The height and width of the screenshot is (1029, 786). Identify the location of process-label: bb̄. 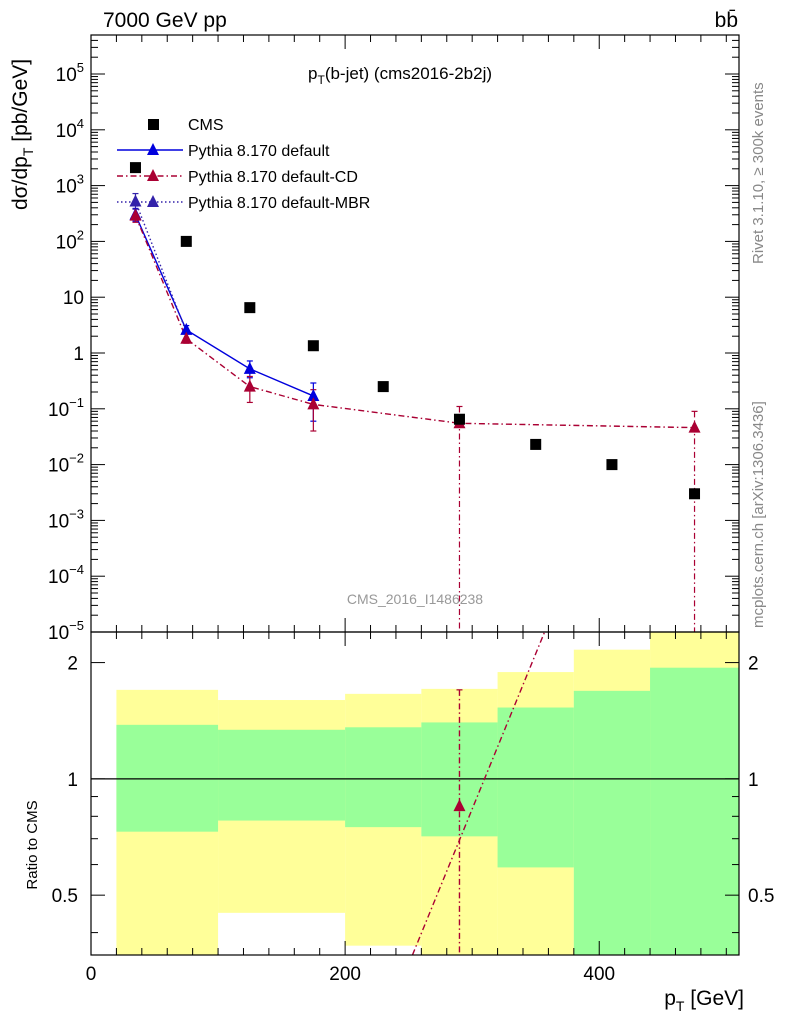
(726, 20).